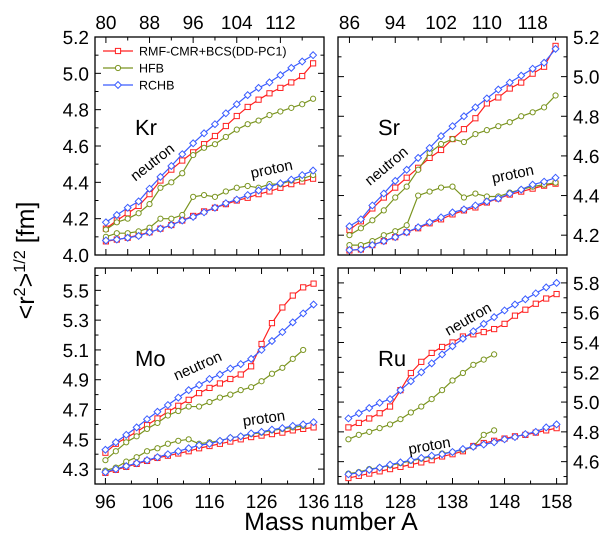 Image resolution: width=606 pixels, height=548 pixels. What do you see at coordinates (75, 411) in the screenshot?
I see `y-tick-label: 4.7` at bounding box center [75, 411].